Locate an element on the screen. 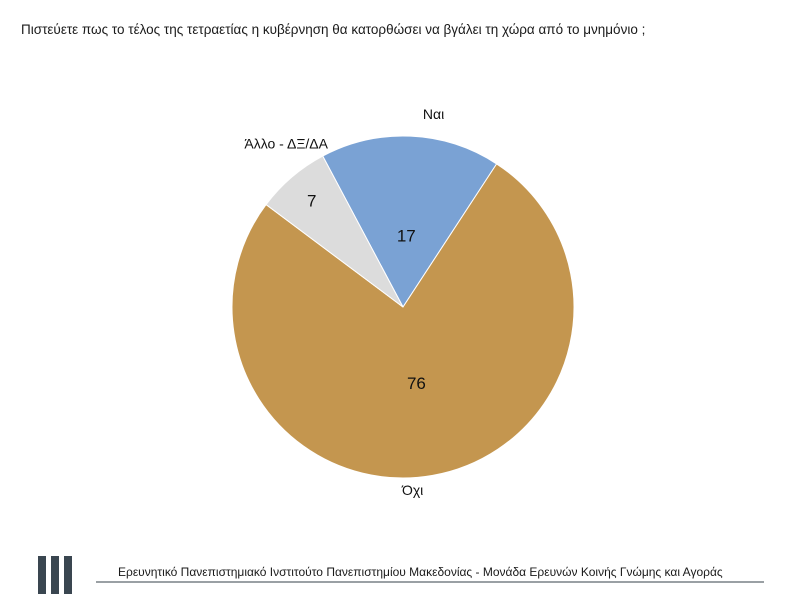 This screenshot has height=599, width=800. slice-value-label-2: 7 is located at coordinates (311, 201).